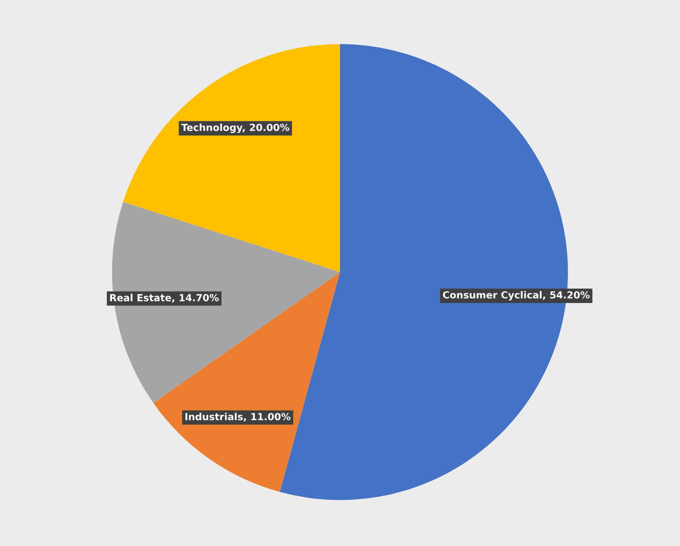  I want to click on slice-label: Industrials, 11.00%, so click(237, 417).